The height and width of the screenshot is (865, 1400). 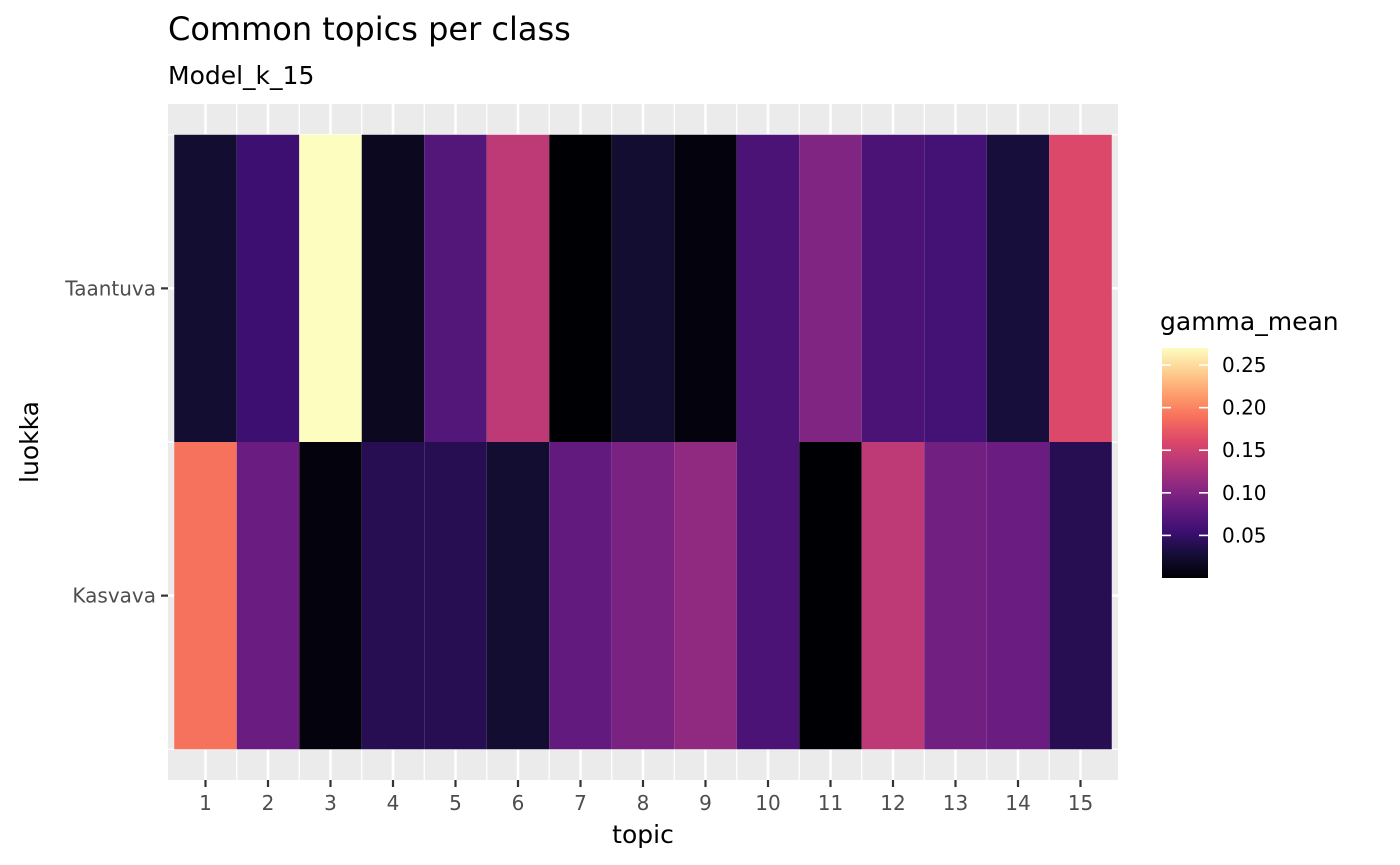 What do you see at coordinates (518, 803) in the screenshot?
I see `x-tick-label: 6` at bounding box center [518, 803].